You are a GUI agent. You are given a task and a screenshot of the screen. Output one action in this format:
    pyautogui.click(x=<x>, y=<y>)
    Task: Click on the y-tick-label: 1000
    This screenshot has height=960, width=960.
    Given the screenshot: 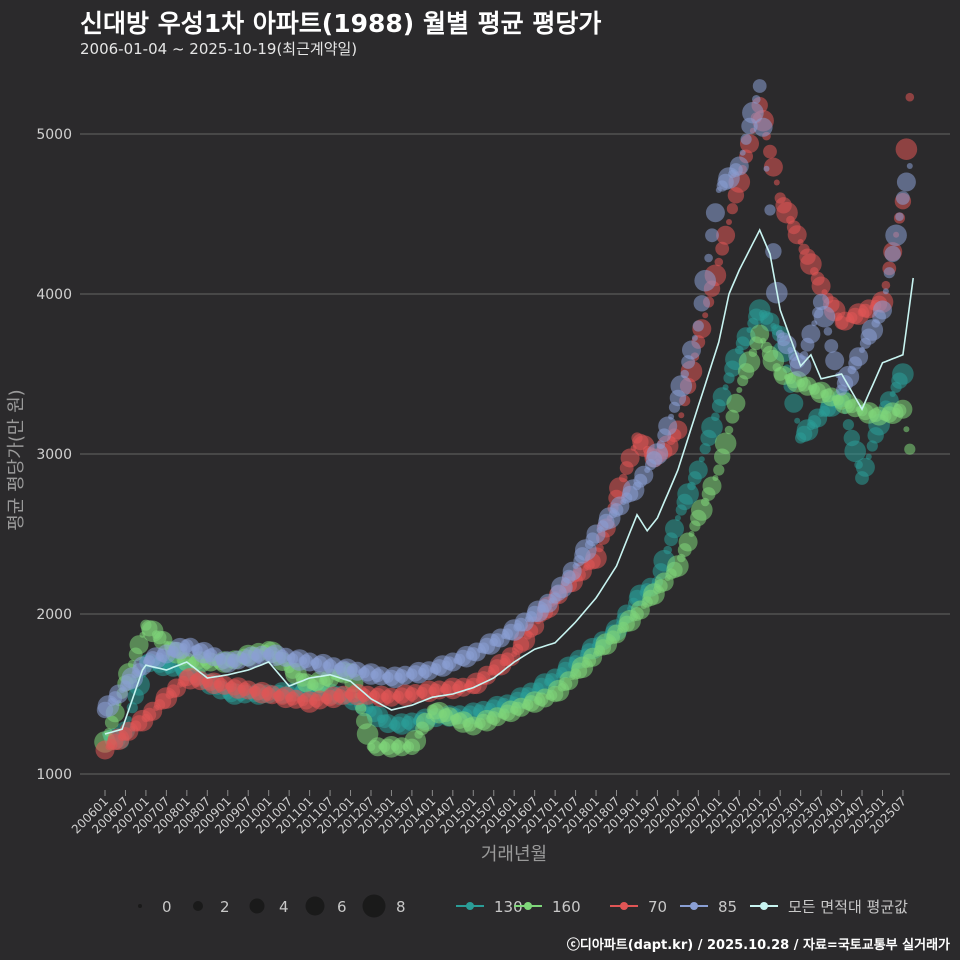 What is the action you would take?
    pyautogui.click(x=54, y=775)
    